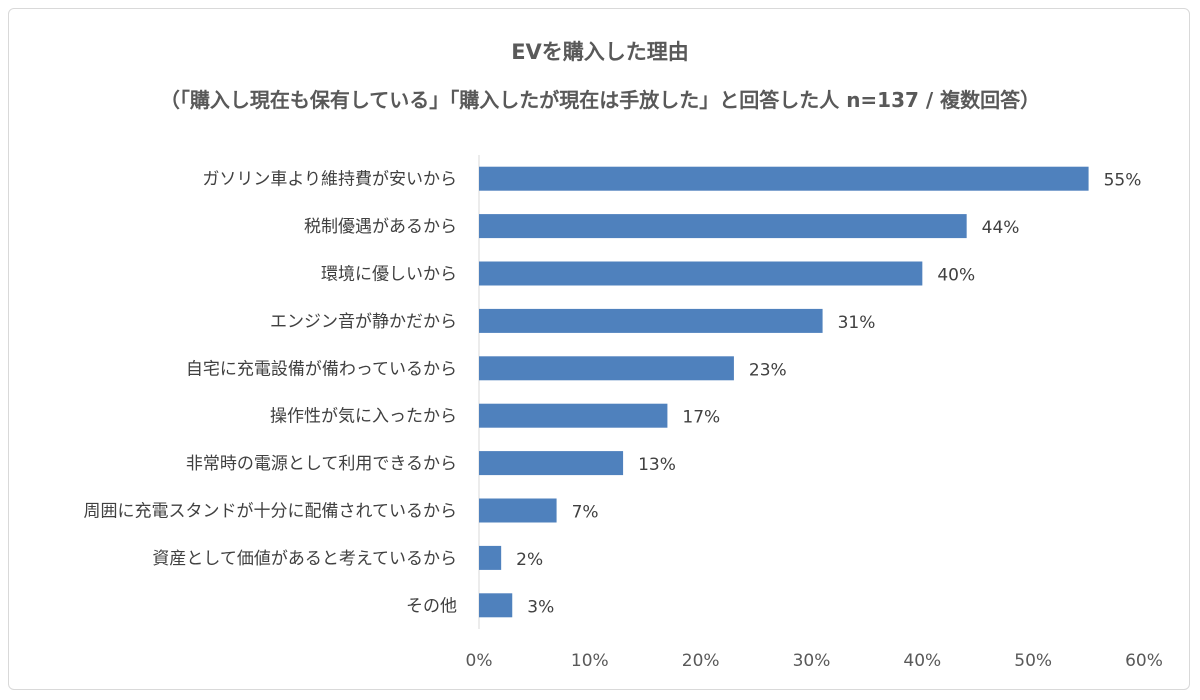  I want to click on category-label: 環境に優しいから, so click(389, 275).